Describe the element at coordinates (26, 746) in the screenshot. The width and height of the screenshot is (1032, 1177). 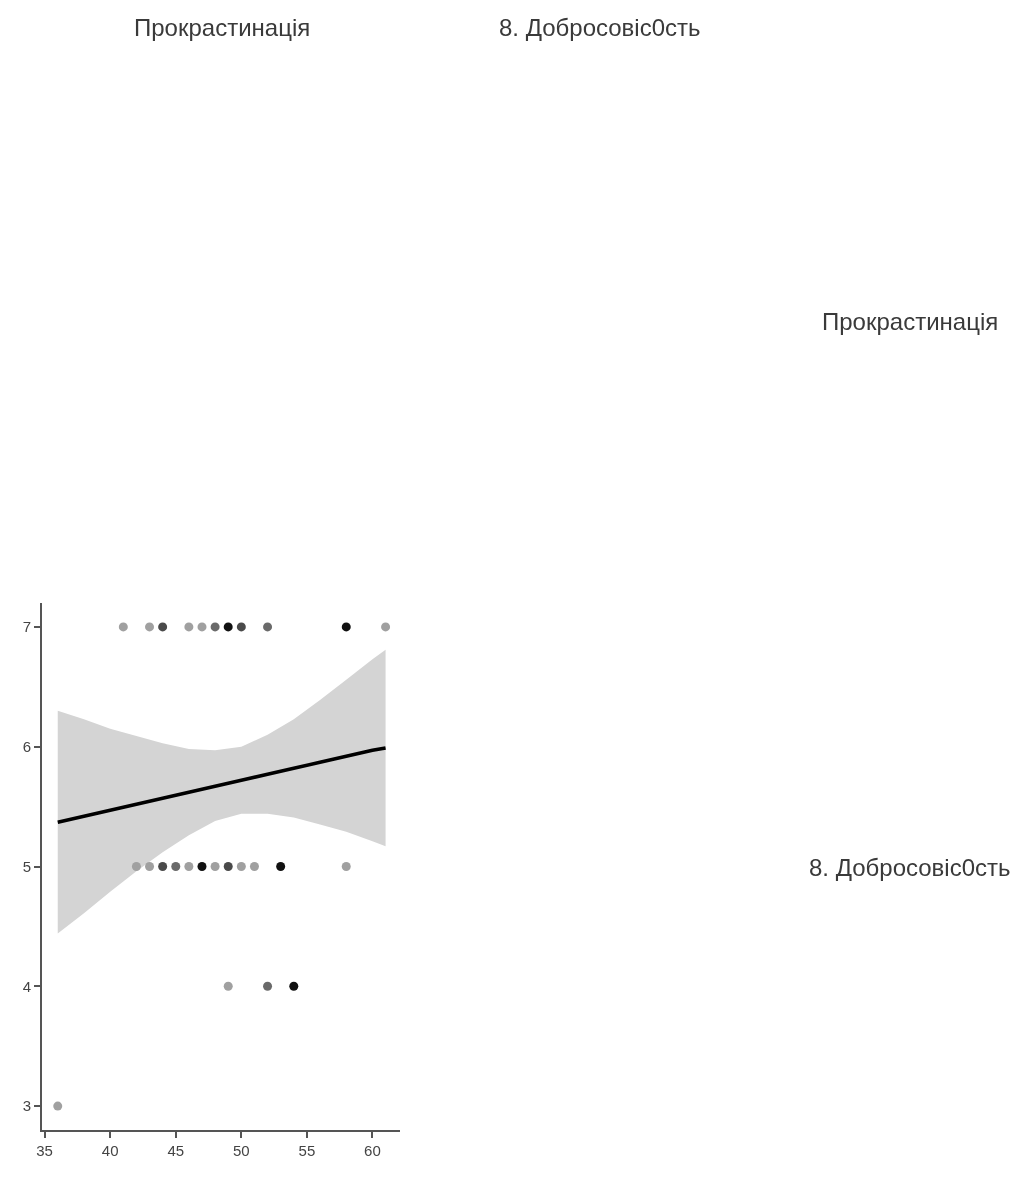
I see `y-tick-label: 6` at that location.